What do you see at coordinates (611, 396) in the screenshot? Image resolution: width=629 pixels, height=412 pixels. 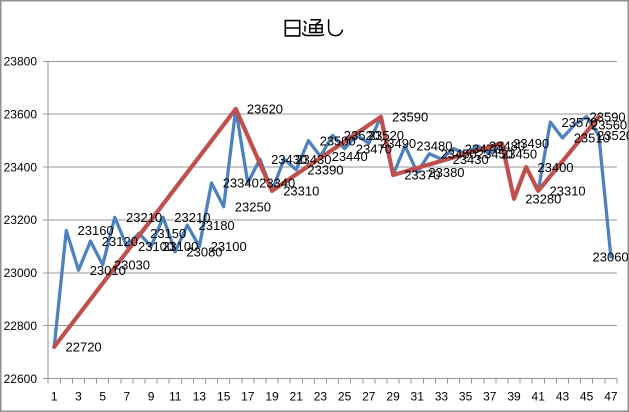 I see `svg-text: 47` at bounding box center [611, 396].